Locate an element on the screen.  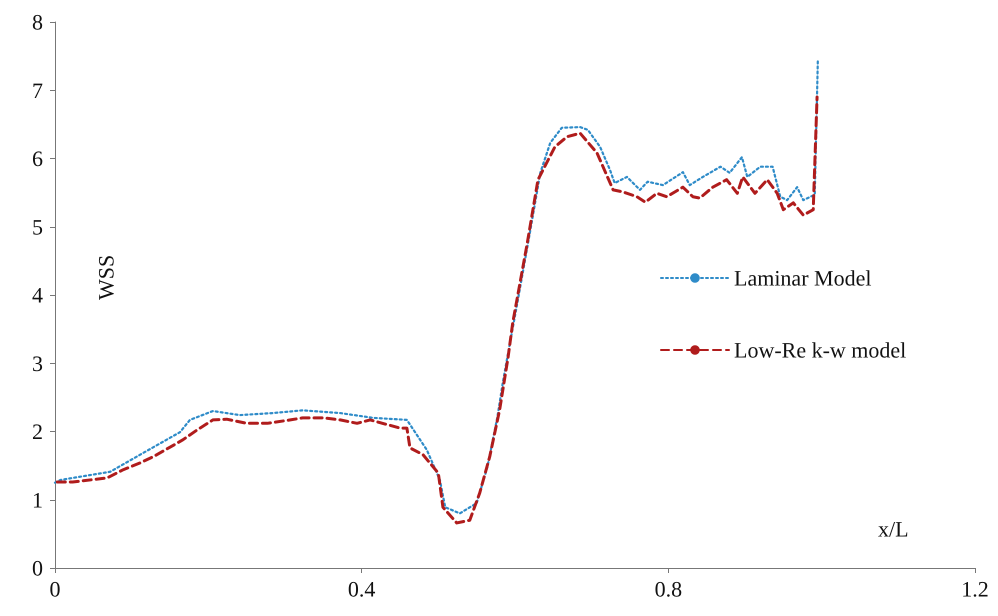
y-tick-label: 7 is located at coordinates (37, 90).